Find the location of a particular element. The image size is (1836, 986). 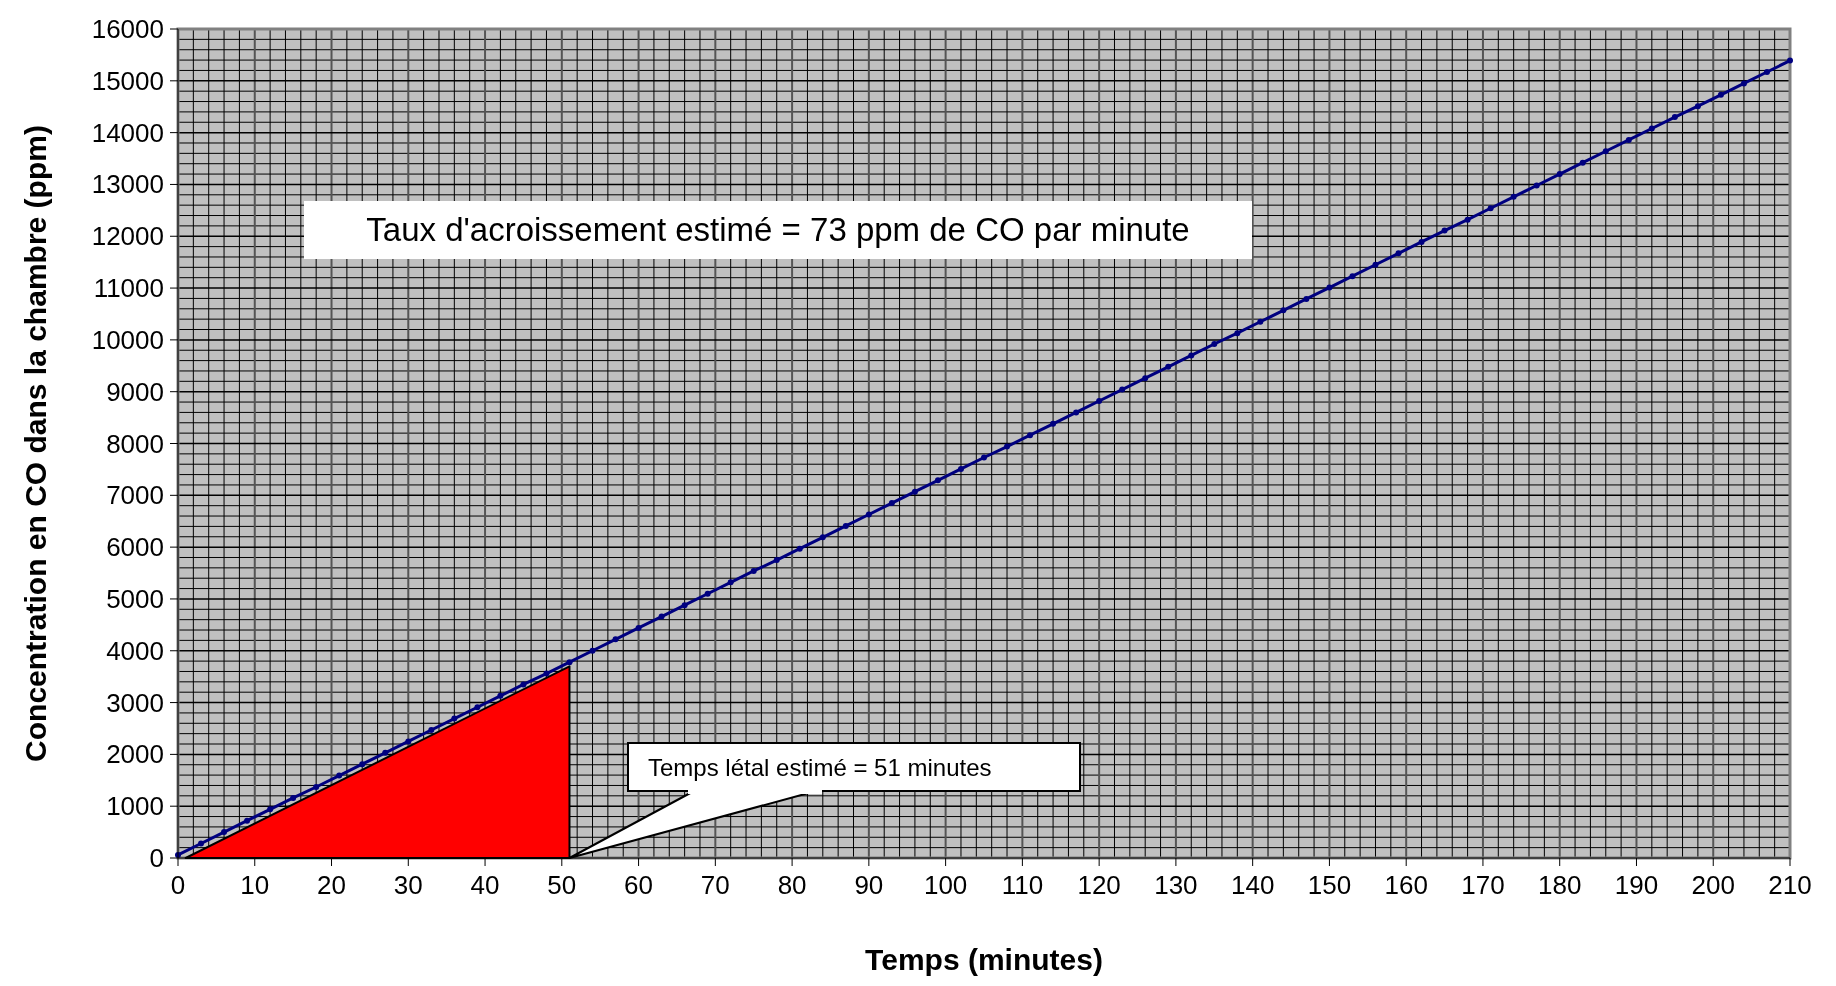

x-tick-label: 150 is located at coordinates (1329, 885).